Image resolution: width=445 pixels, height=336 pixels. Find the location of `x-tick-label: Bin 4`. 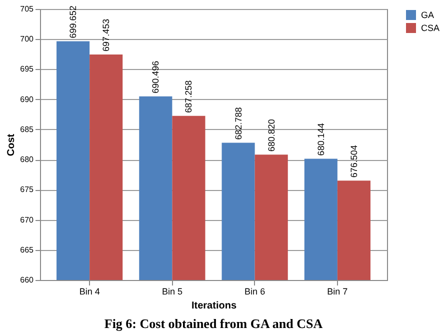

x-tick-label: Bin 4 is located at coordinates (89, 291).